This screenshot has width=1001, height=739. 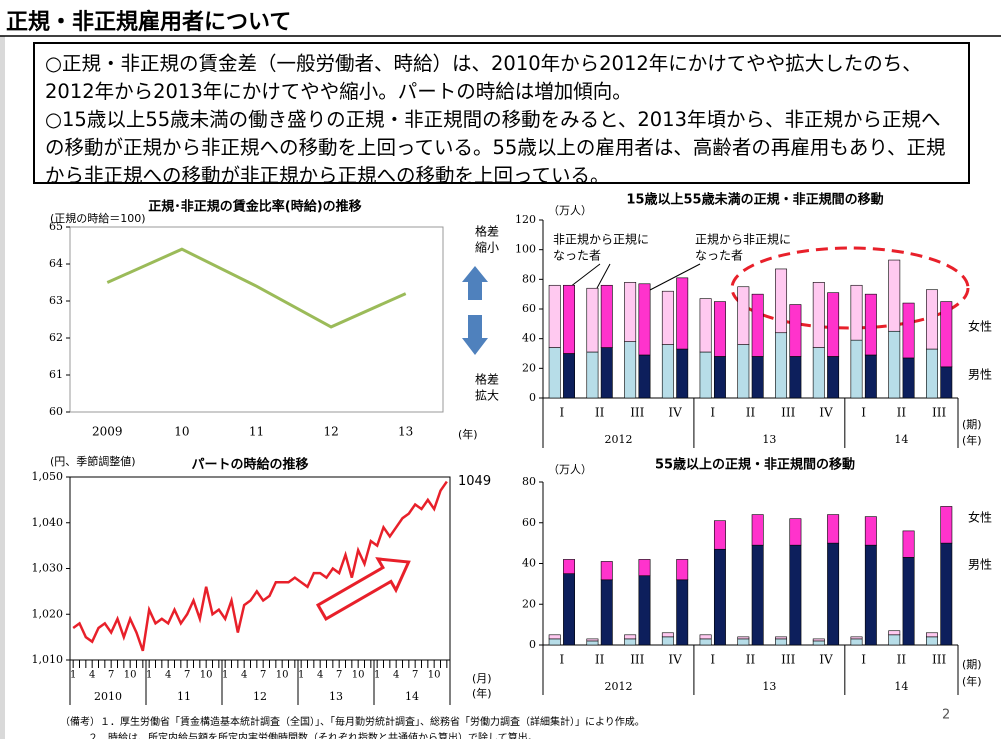 I want to click on y-tick-label: 80, so click(x=529, y=481).